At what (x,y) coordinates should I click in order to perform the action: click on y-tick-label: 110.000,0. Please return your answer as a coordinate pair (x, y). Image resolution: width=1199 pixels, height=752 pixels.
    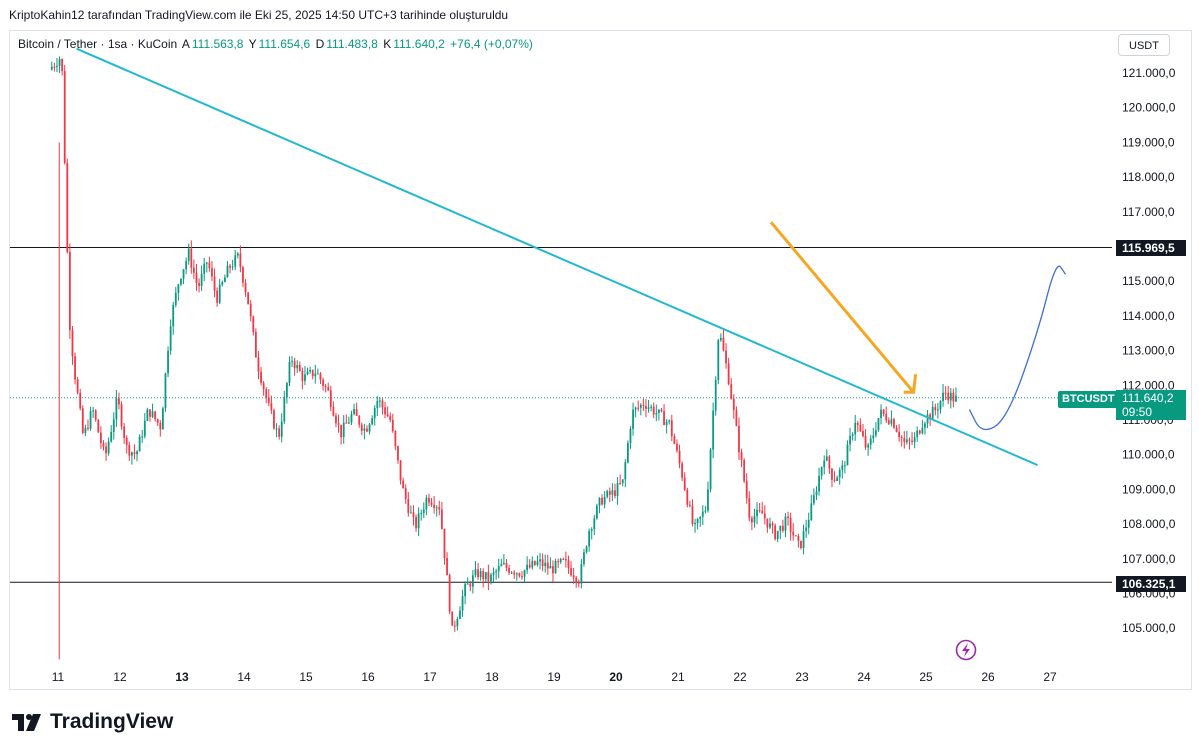
    Looking at the image, I should click on (1148, 455).